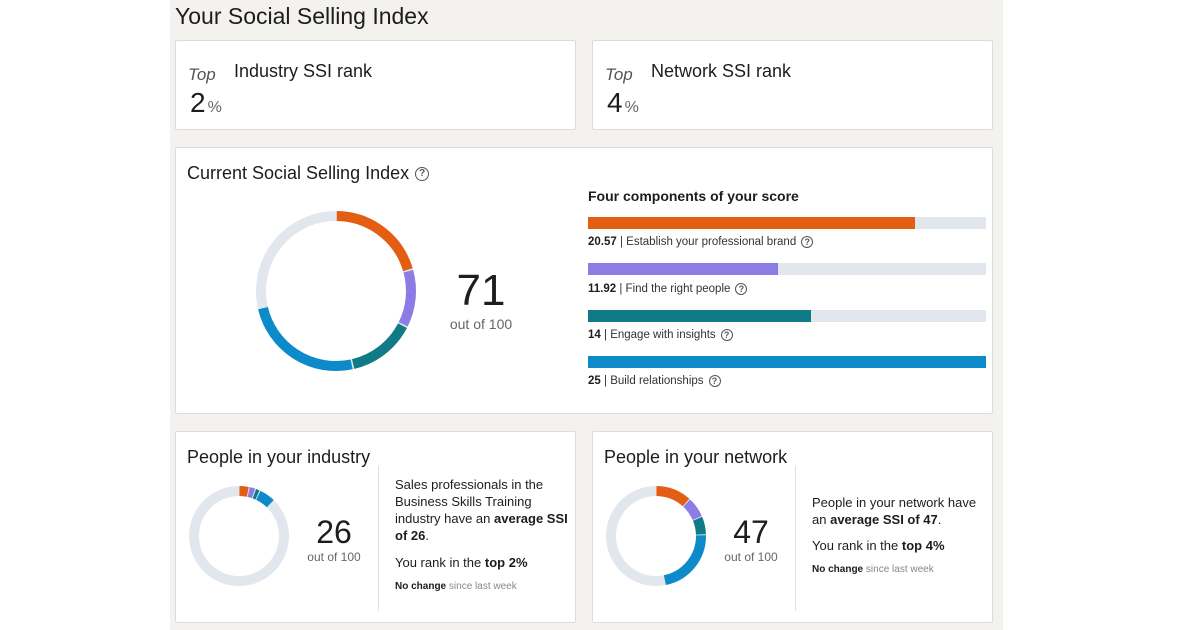  I want to click on insights-label: 14 | Engage with insights?, so click(660, 335).